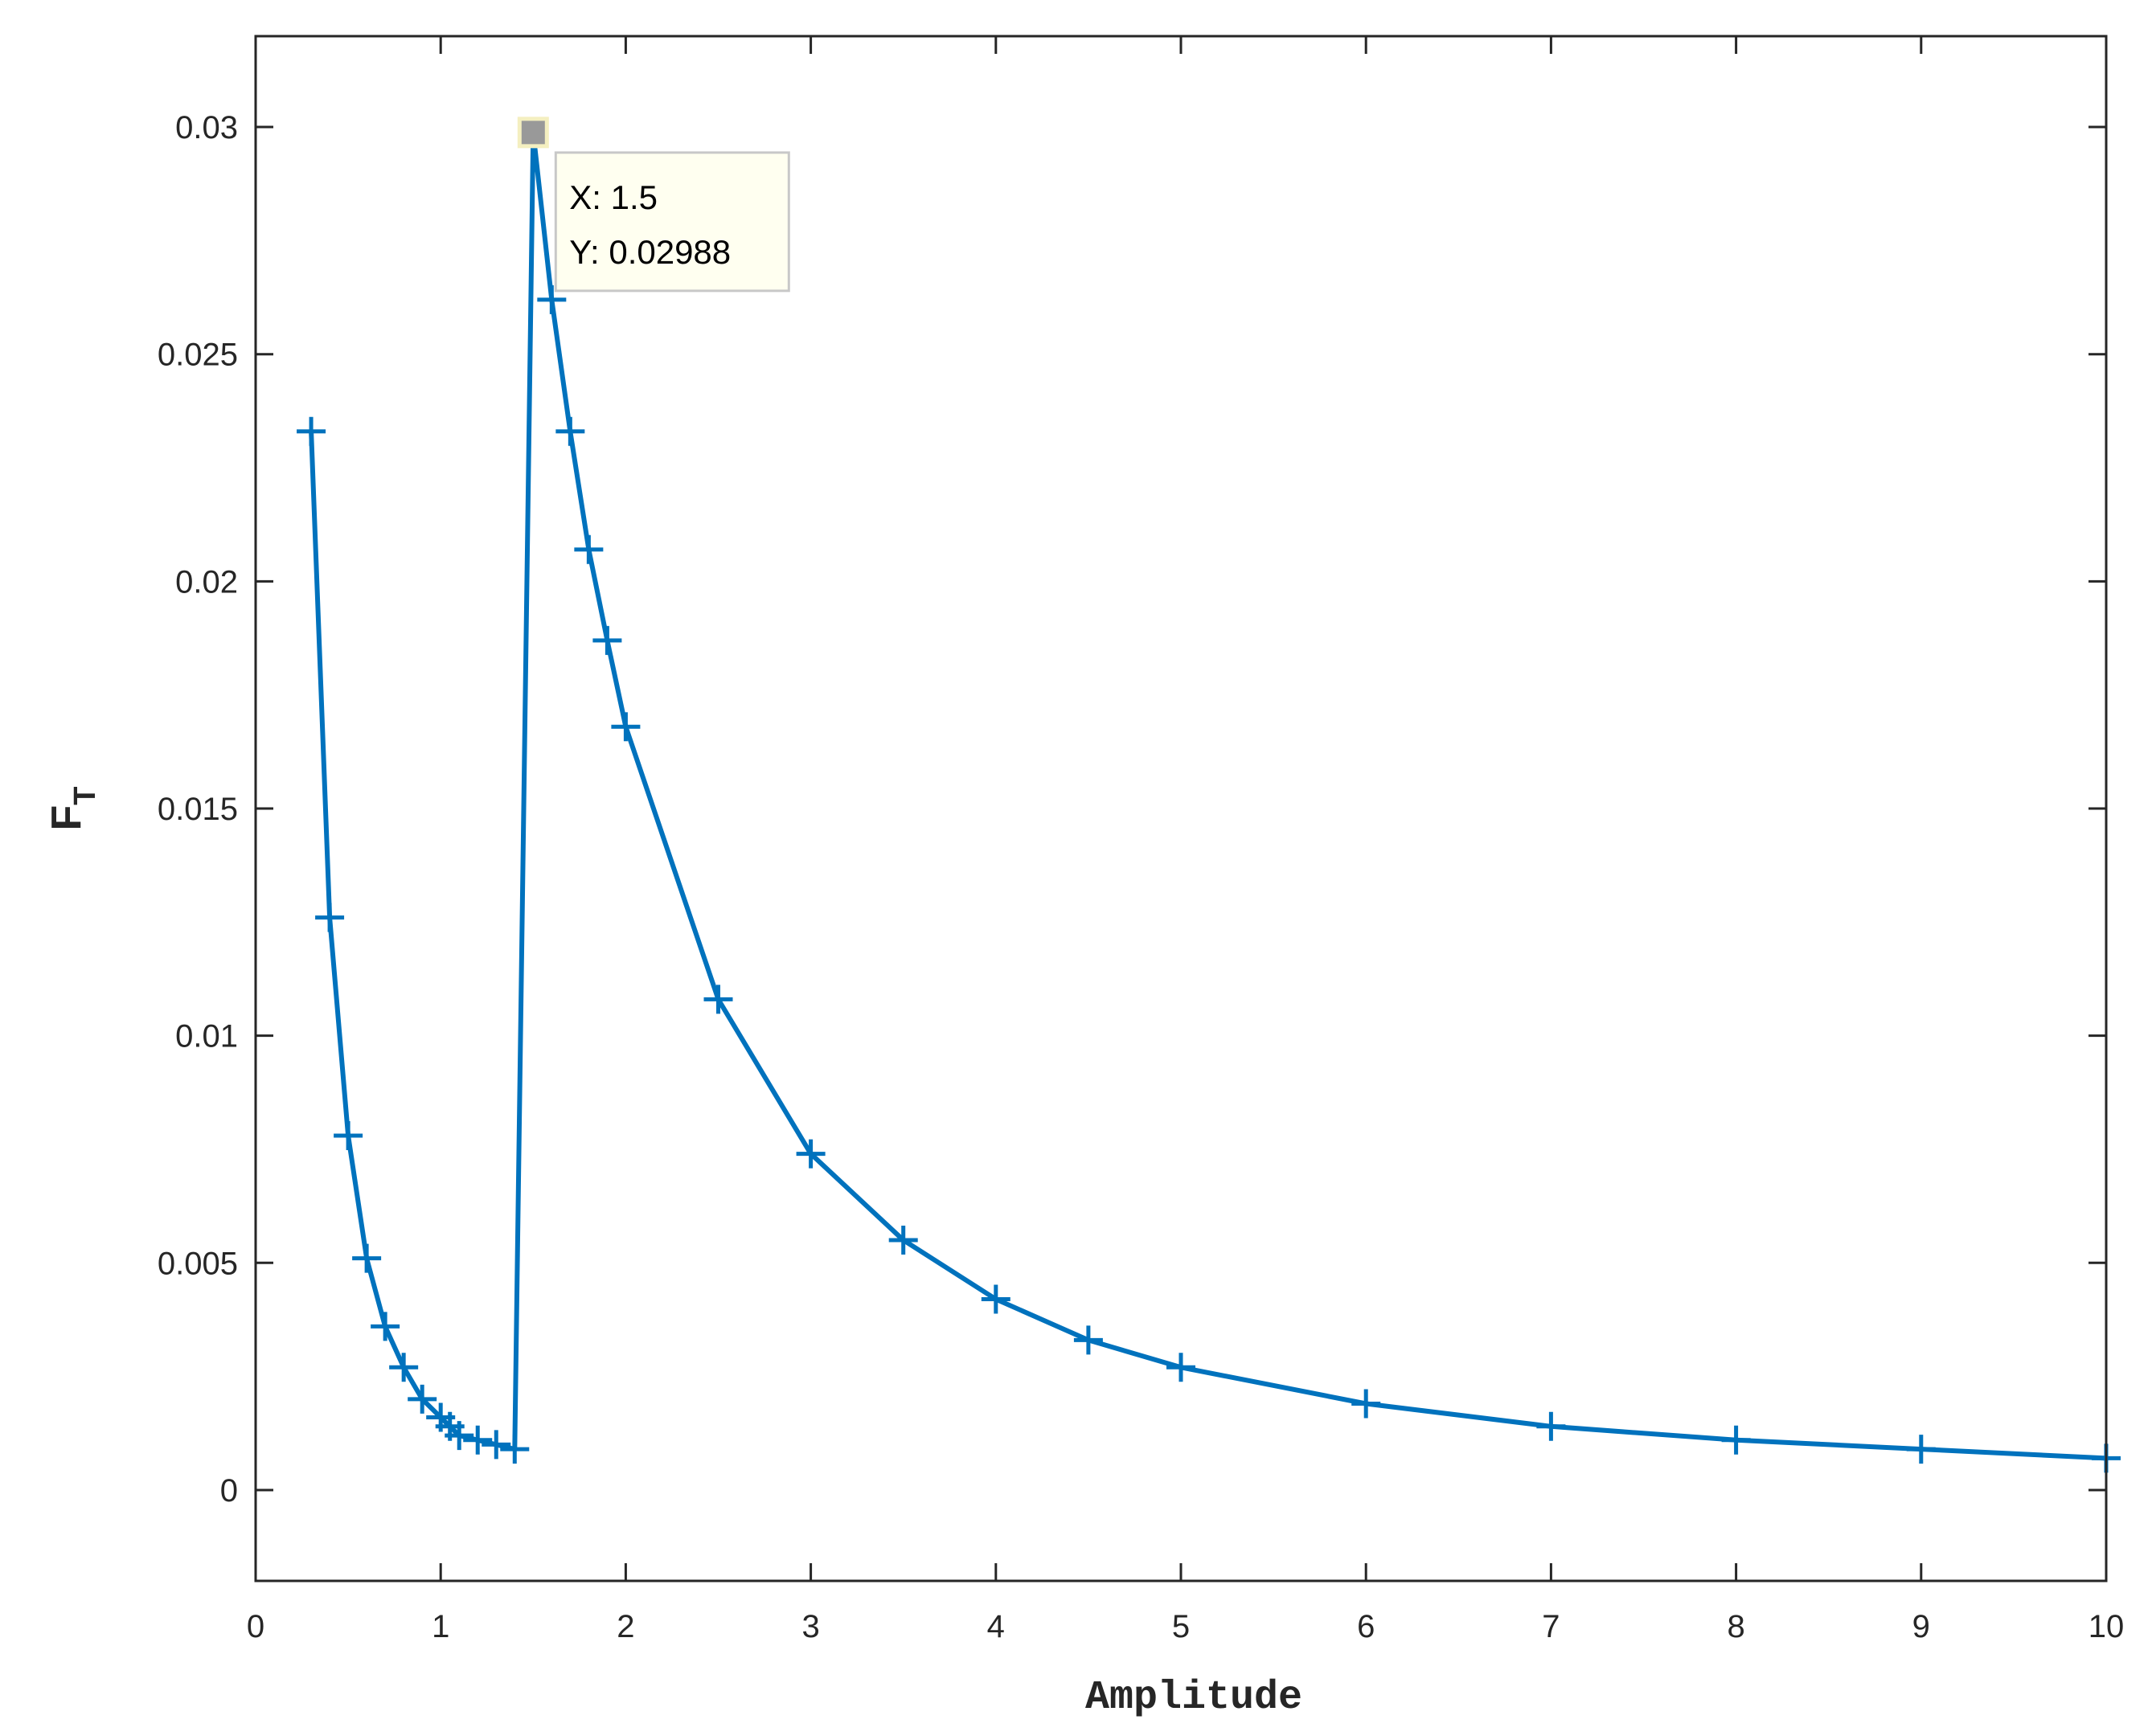  What do you see at coordinates (229, 1491) in the screenshot?
I see `y-tick-label: 0` at bounding box center [229, 1491].